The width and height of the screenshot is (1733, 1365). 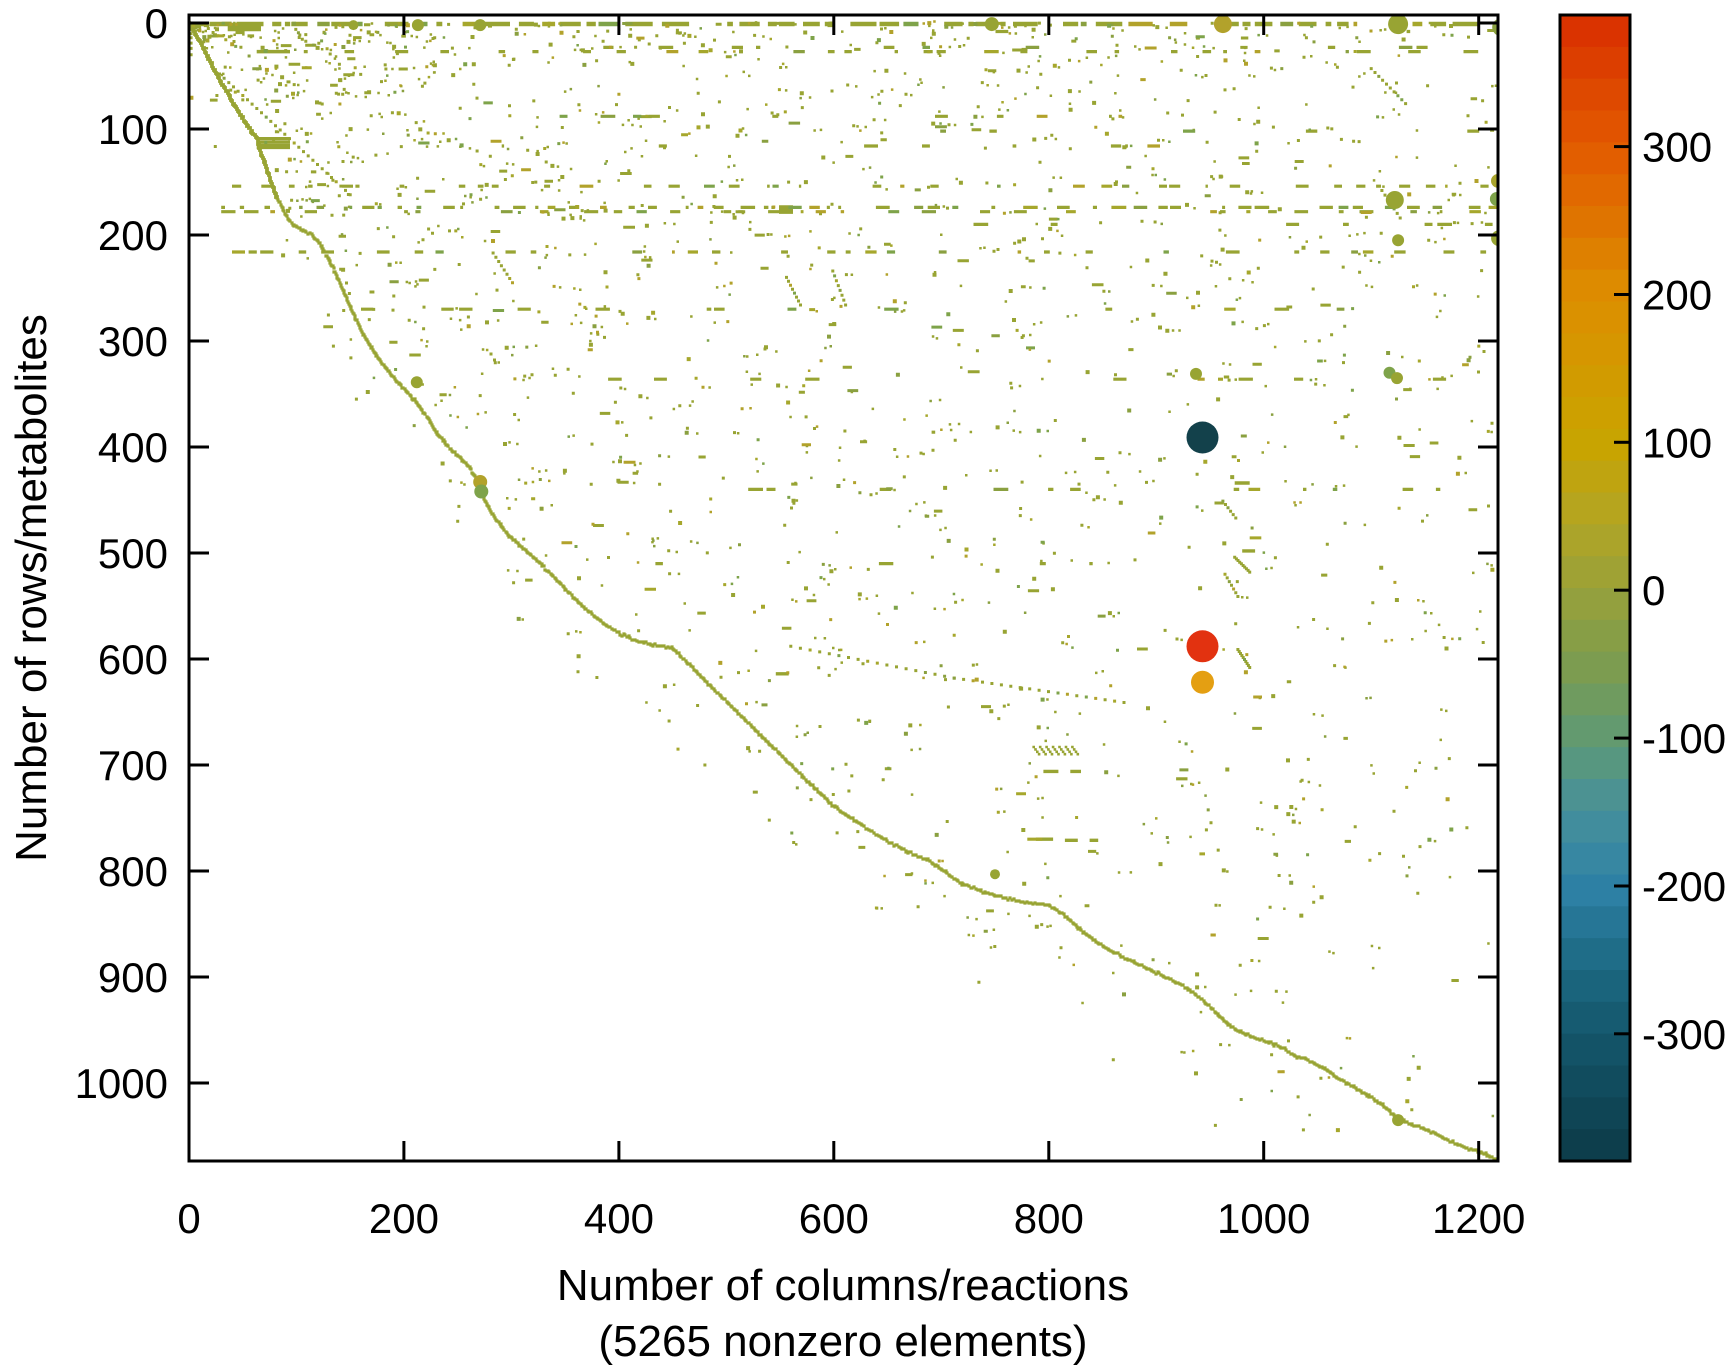 I want to click on y-axis-label: Number of rows/metabolites, so click(x=31, y=588).